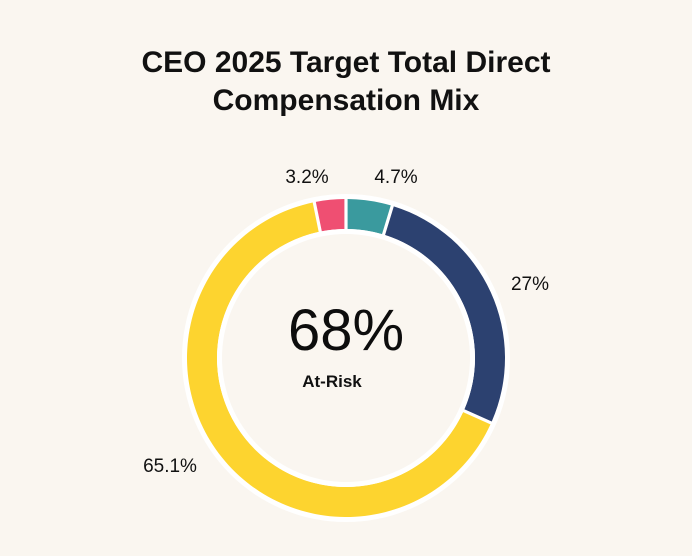 Image resolution: width=692 pixels, height=556 pixels. Describe the element at coordinates (530, 284) in the screenshot. I see `slice-value-label-2: 27%` at that location.